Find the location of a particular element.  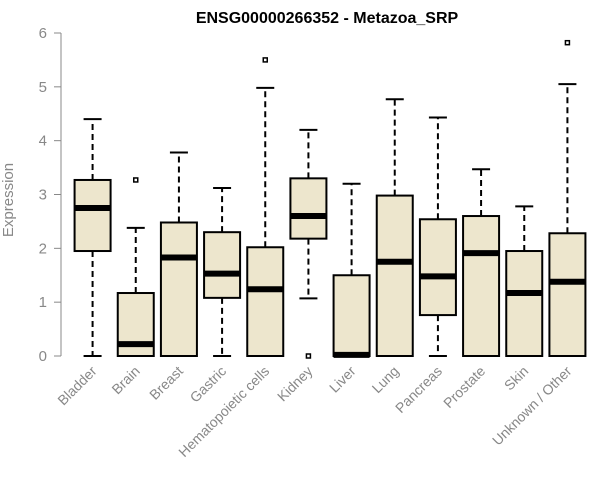

x-tick-label: Pancreas is located at coordinates (418, 389).